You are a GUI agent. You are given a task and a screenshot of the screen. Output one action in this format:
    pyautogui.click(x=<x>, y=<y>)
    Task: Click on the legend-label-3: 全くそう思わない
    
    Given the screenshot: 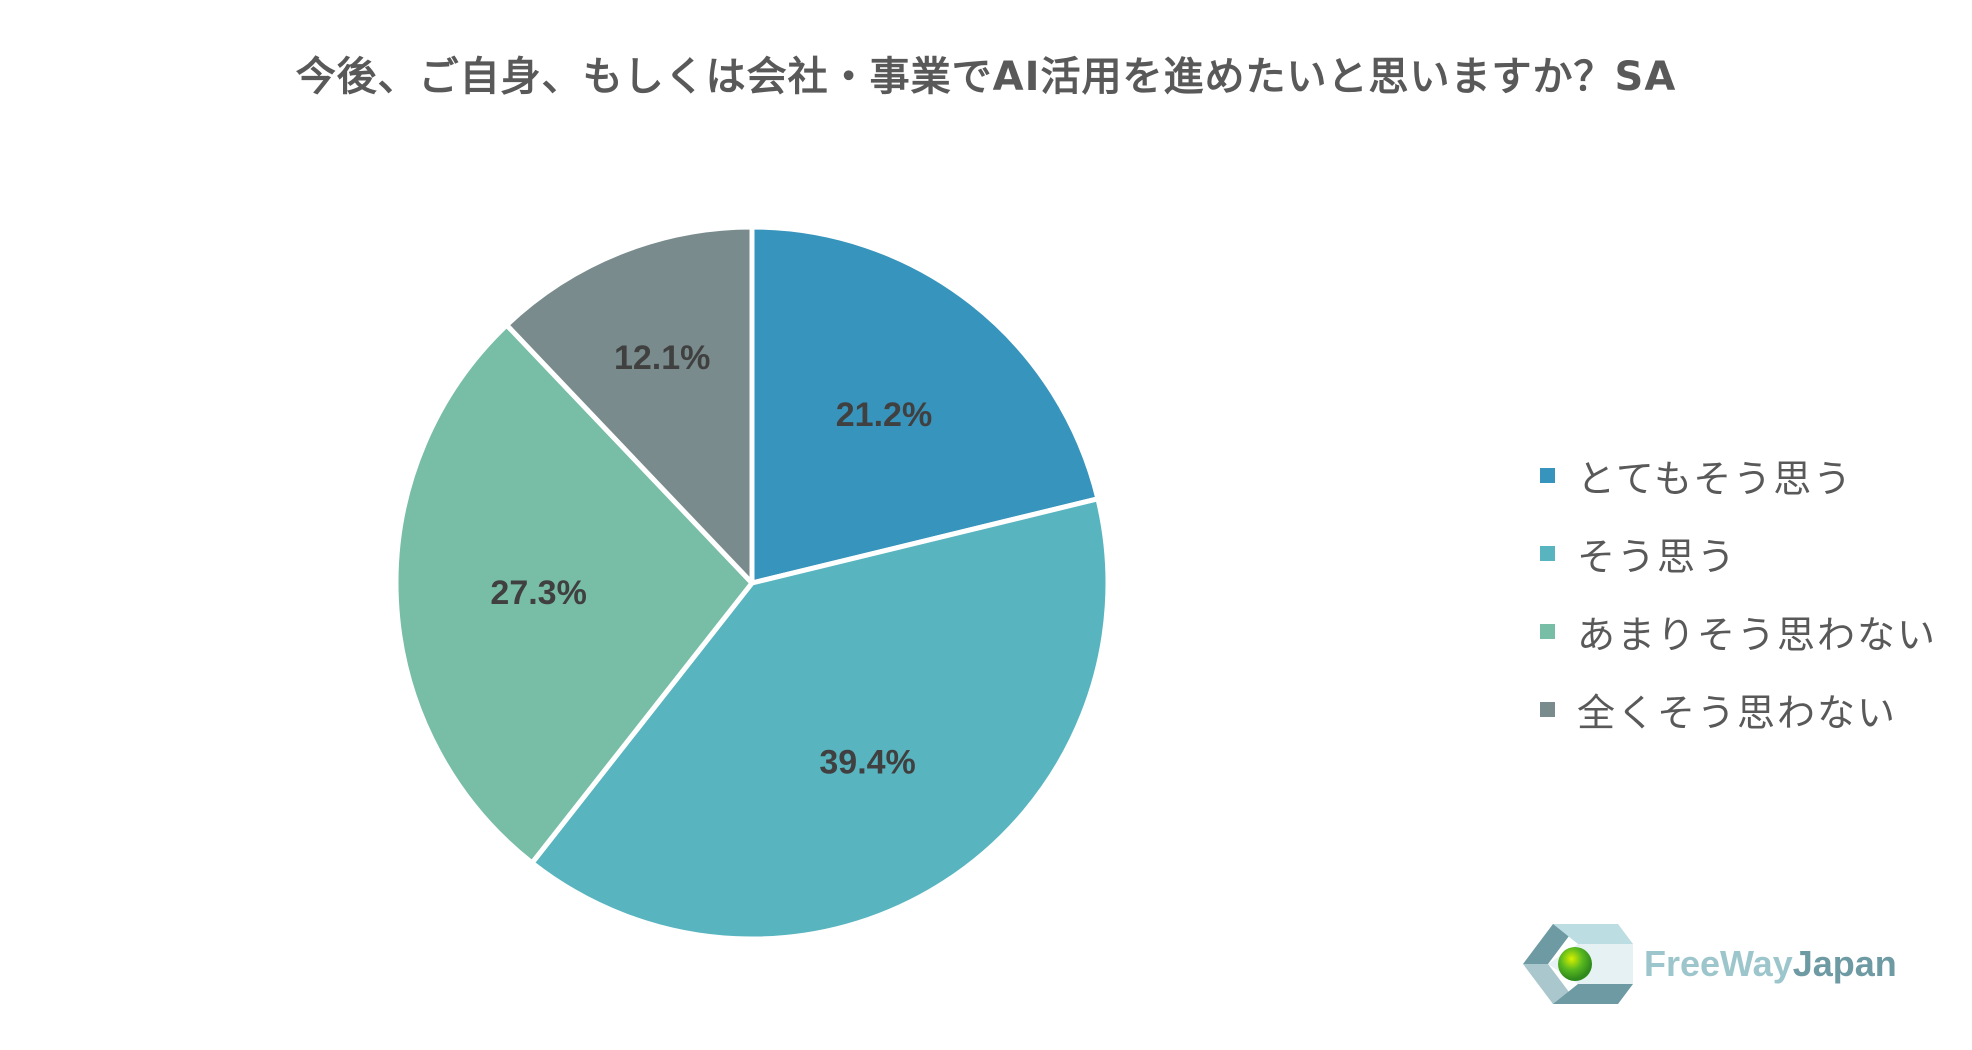 What is the action you would take?
    pyautogui.click(x=1737, y=712)
    